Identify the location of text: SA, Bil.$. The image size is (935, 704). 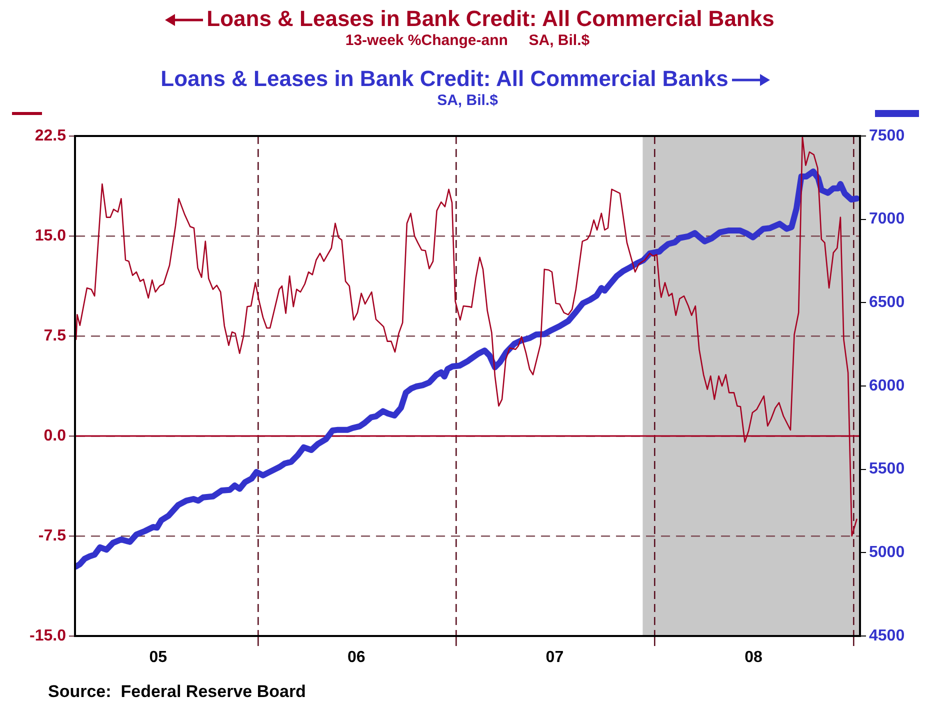
(467, 101).